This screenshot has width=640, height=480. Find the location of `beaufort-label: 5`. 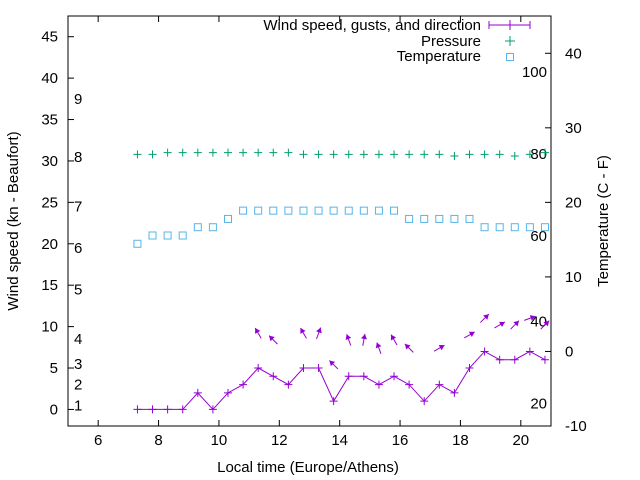

beaufort-label: 5 is located at coordinates (78, 289).